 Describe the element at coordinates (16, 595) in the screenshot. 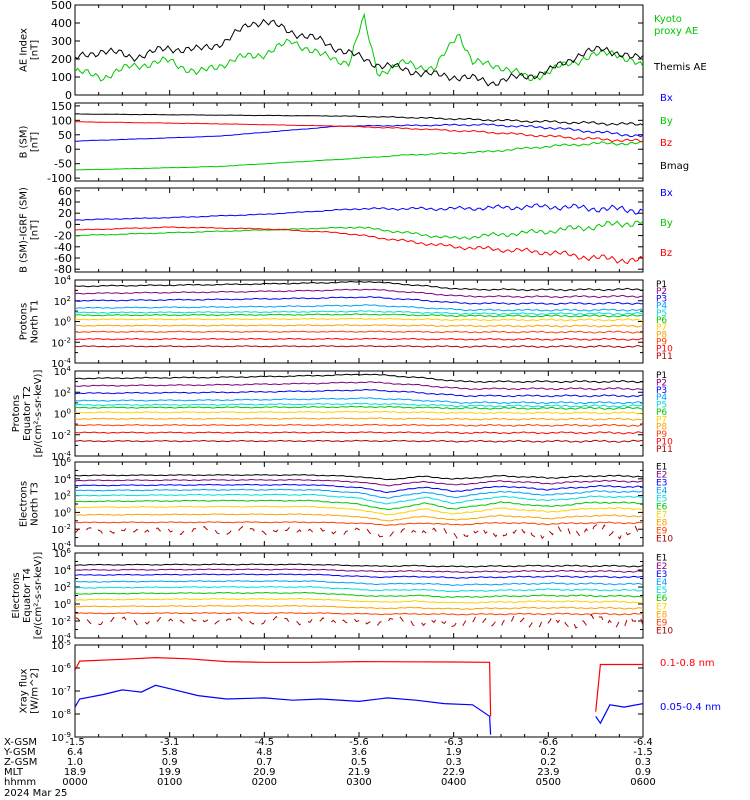

I see `y-axis-label: Electrons` at that location.